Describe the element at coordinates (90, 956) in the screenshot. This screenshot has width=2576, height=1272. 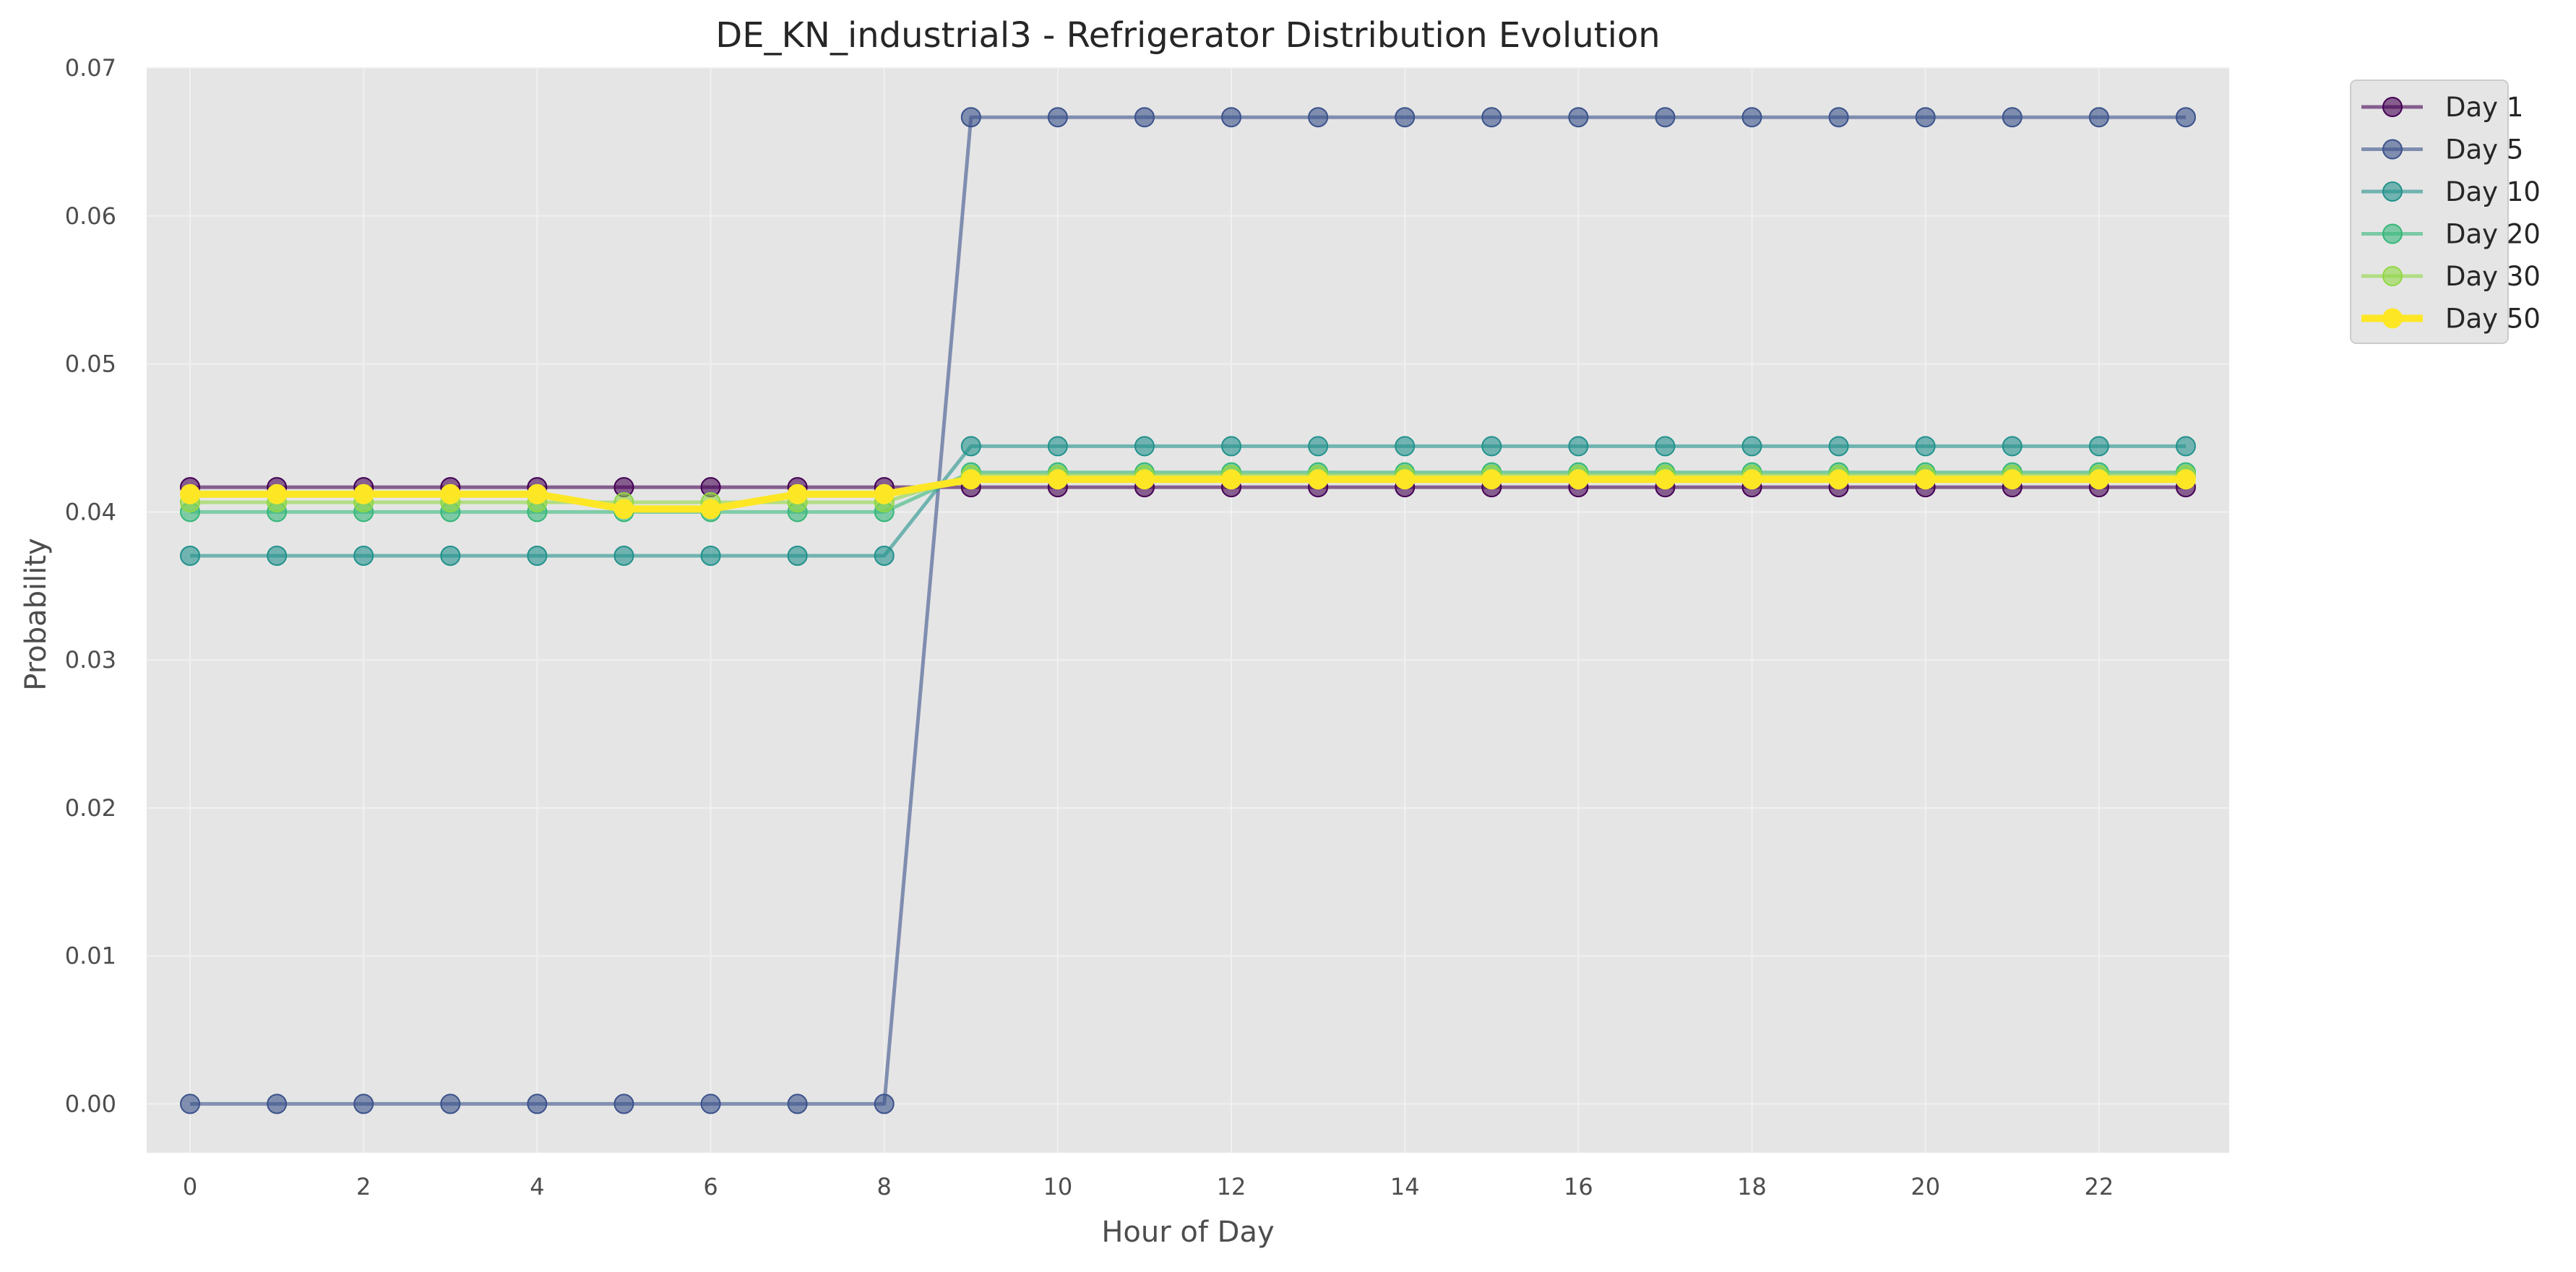
I see `y-tick-label: 0.01` at that location.